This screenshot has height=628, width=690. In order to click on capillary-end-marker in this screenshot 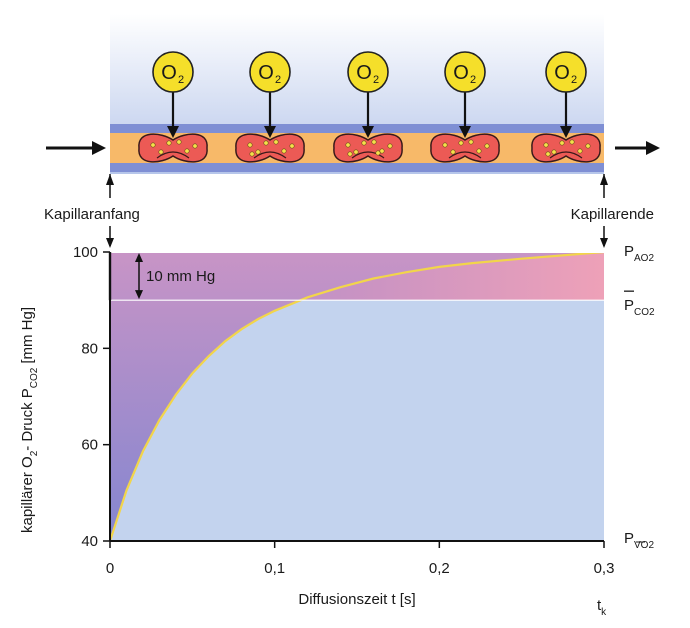, I will do `click(604, 211)`.